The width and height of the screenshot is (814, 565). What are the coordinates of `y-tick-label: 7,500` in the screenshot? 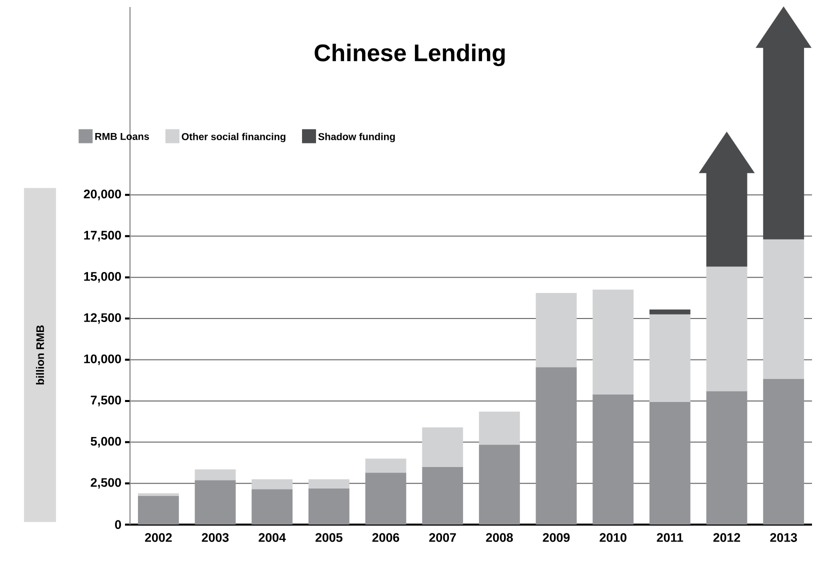 It's located at (105, 401).